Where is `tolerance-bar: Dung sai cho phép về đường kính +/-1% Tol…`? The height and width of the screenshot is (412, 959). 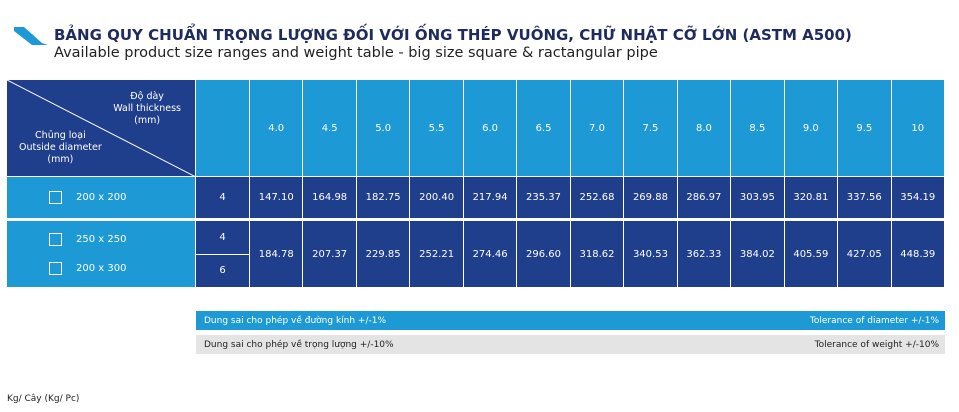 tolerance-bar: Dung sai cho phép về đường kính +/-1% Tol… is located at coordinates (570, 320).